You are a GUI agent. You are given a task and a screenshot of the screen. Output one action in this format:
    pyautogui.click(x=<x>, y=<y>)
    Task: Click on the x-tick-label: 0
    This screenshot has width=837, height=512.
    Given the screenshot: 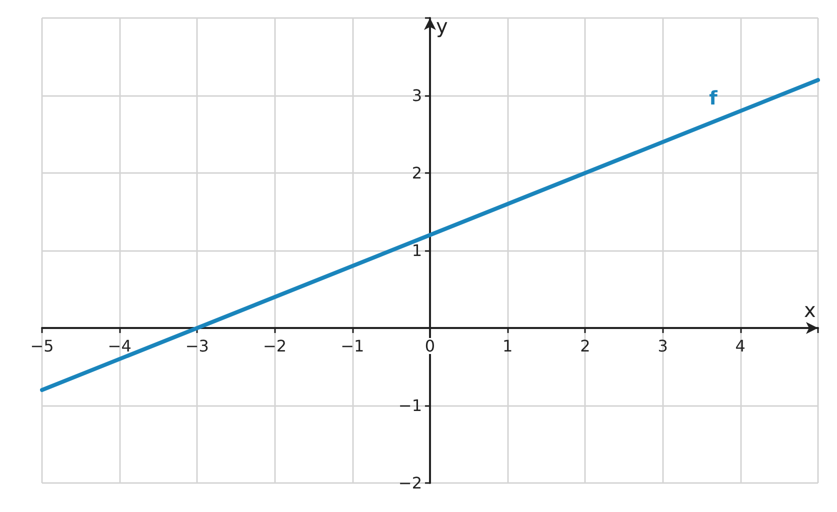 What is the action you would take?
    pyautogui.click(x=430, y=346)
    